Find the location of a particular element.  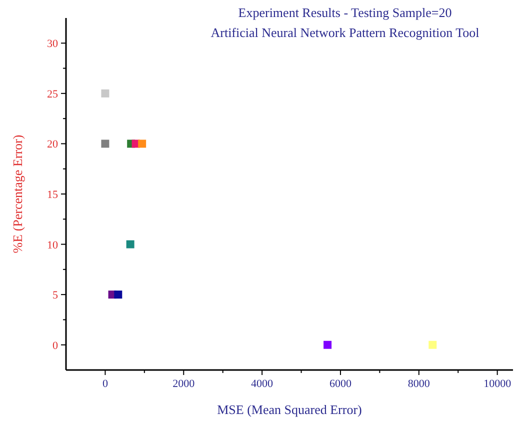

y-tick-label: 25 is located at coordinates (52, 94).